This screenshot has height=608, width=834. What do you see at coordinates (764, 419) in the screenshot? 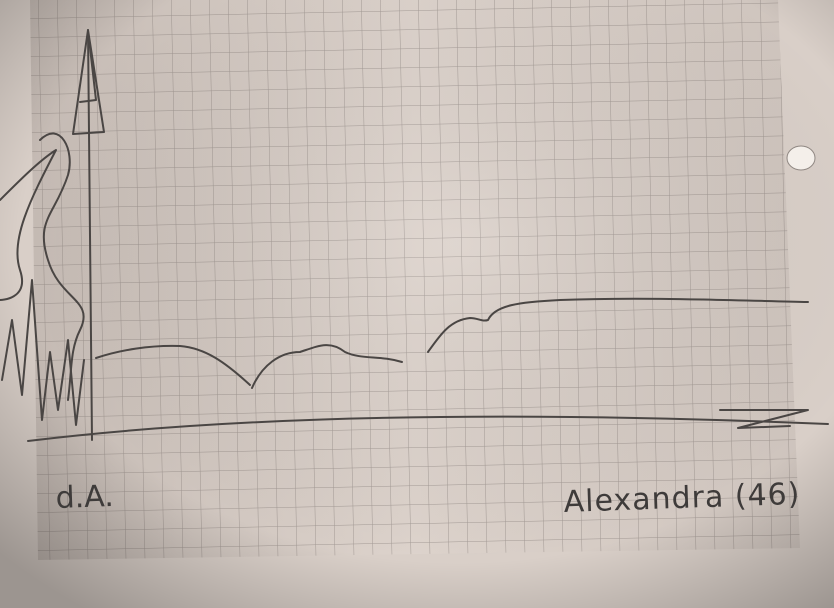
I see `horizontal-axis-end-mark` at bounding box center [764, 419].